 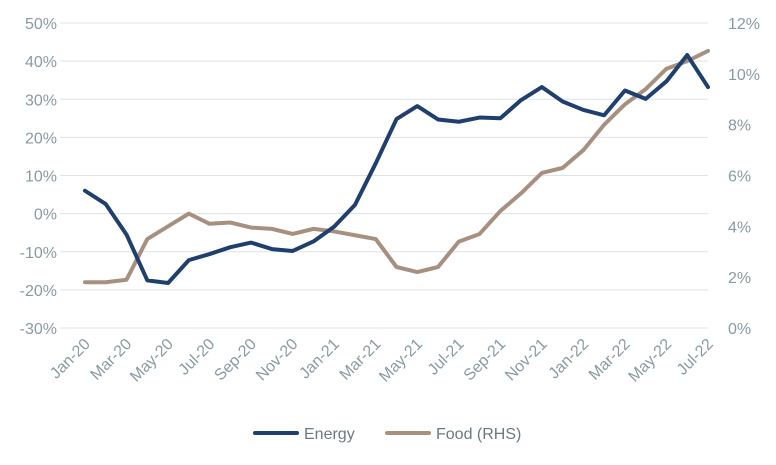 What do you see at coordinates (744, 75) in the screenshot?
I see `right-tick-label: 10%` at bounding box center [744, 75].